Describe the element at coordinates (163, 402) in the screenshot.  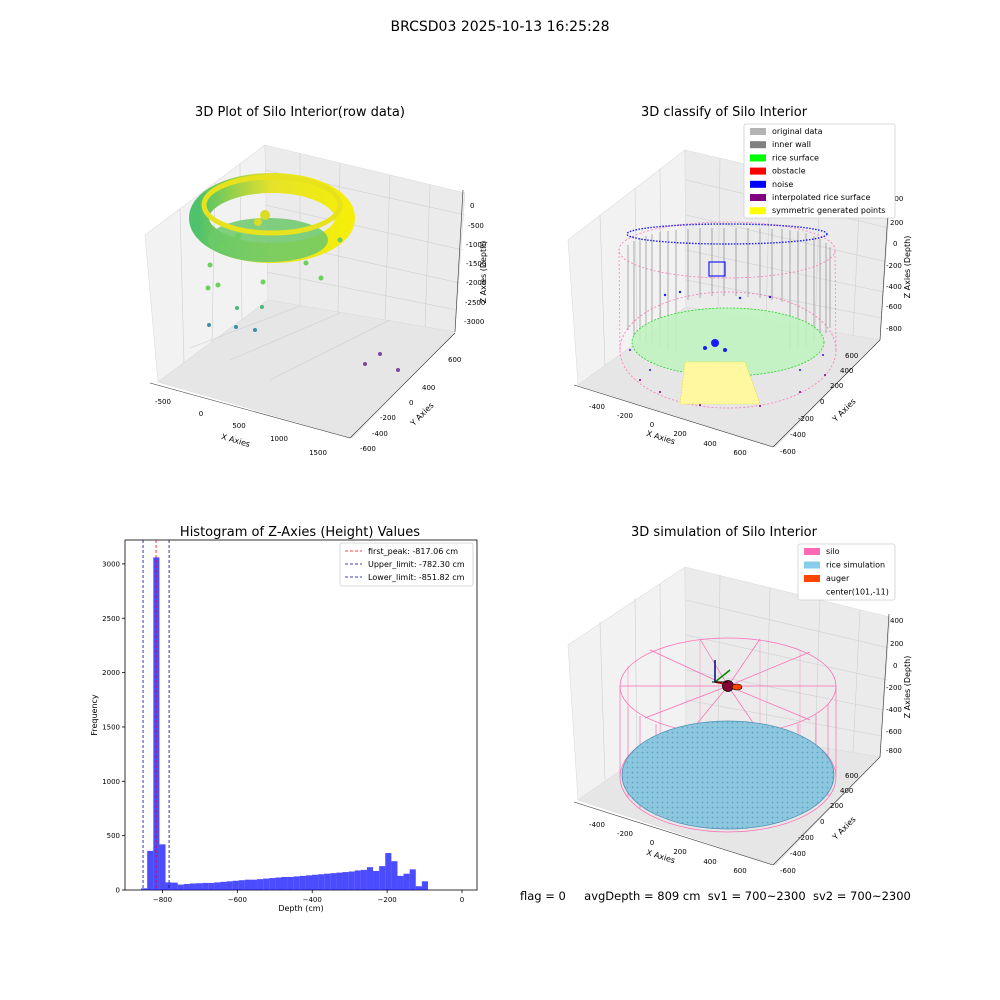
I see `raw-xtick: -500` at that location.